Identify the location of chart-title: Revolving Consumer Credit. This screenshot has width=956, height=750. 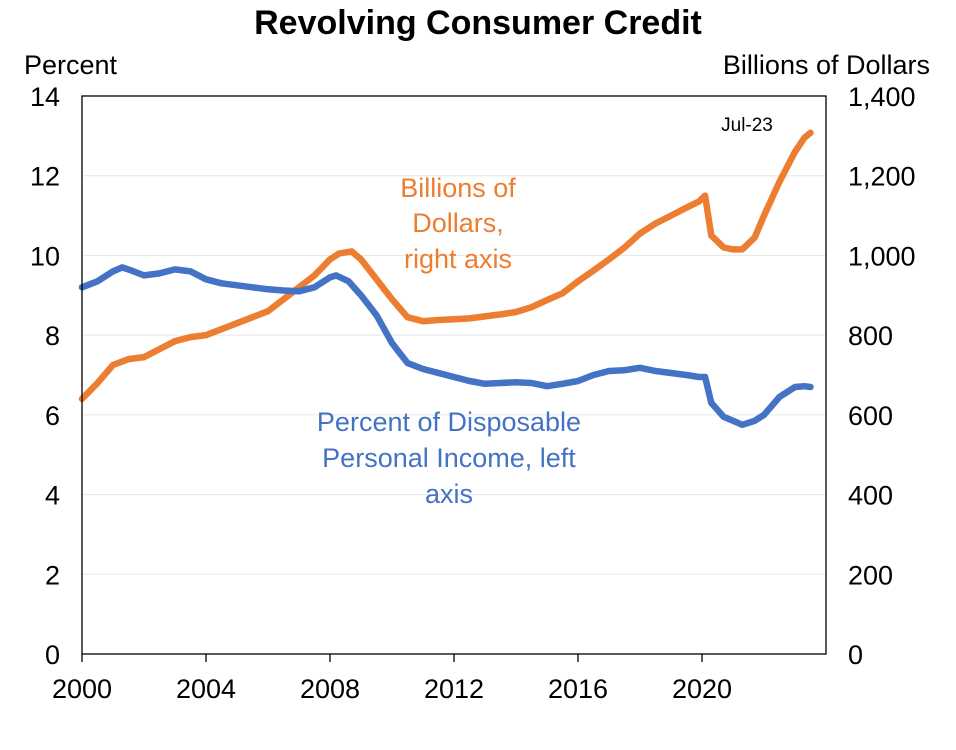
(478, 23).